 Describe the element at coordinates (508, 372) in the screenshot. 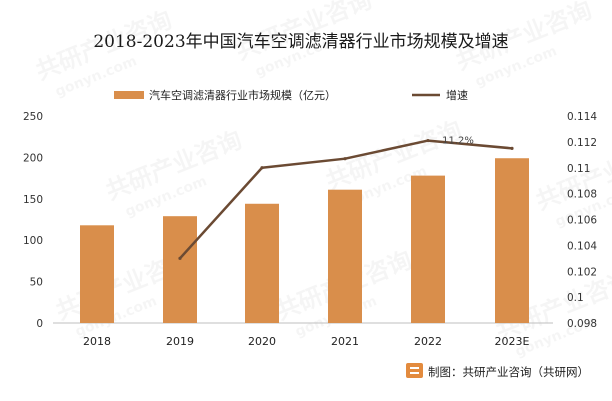

I see `source-credit-text: 制图：共研产业咨询（共研网）` at that location.